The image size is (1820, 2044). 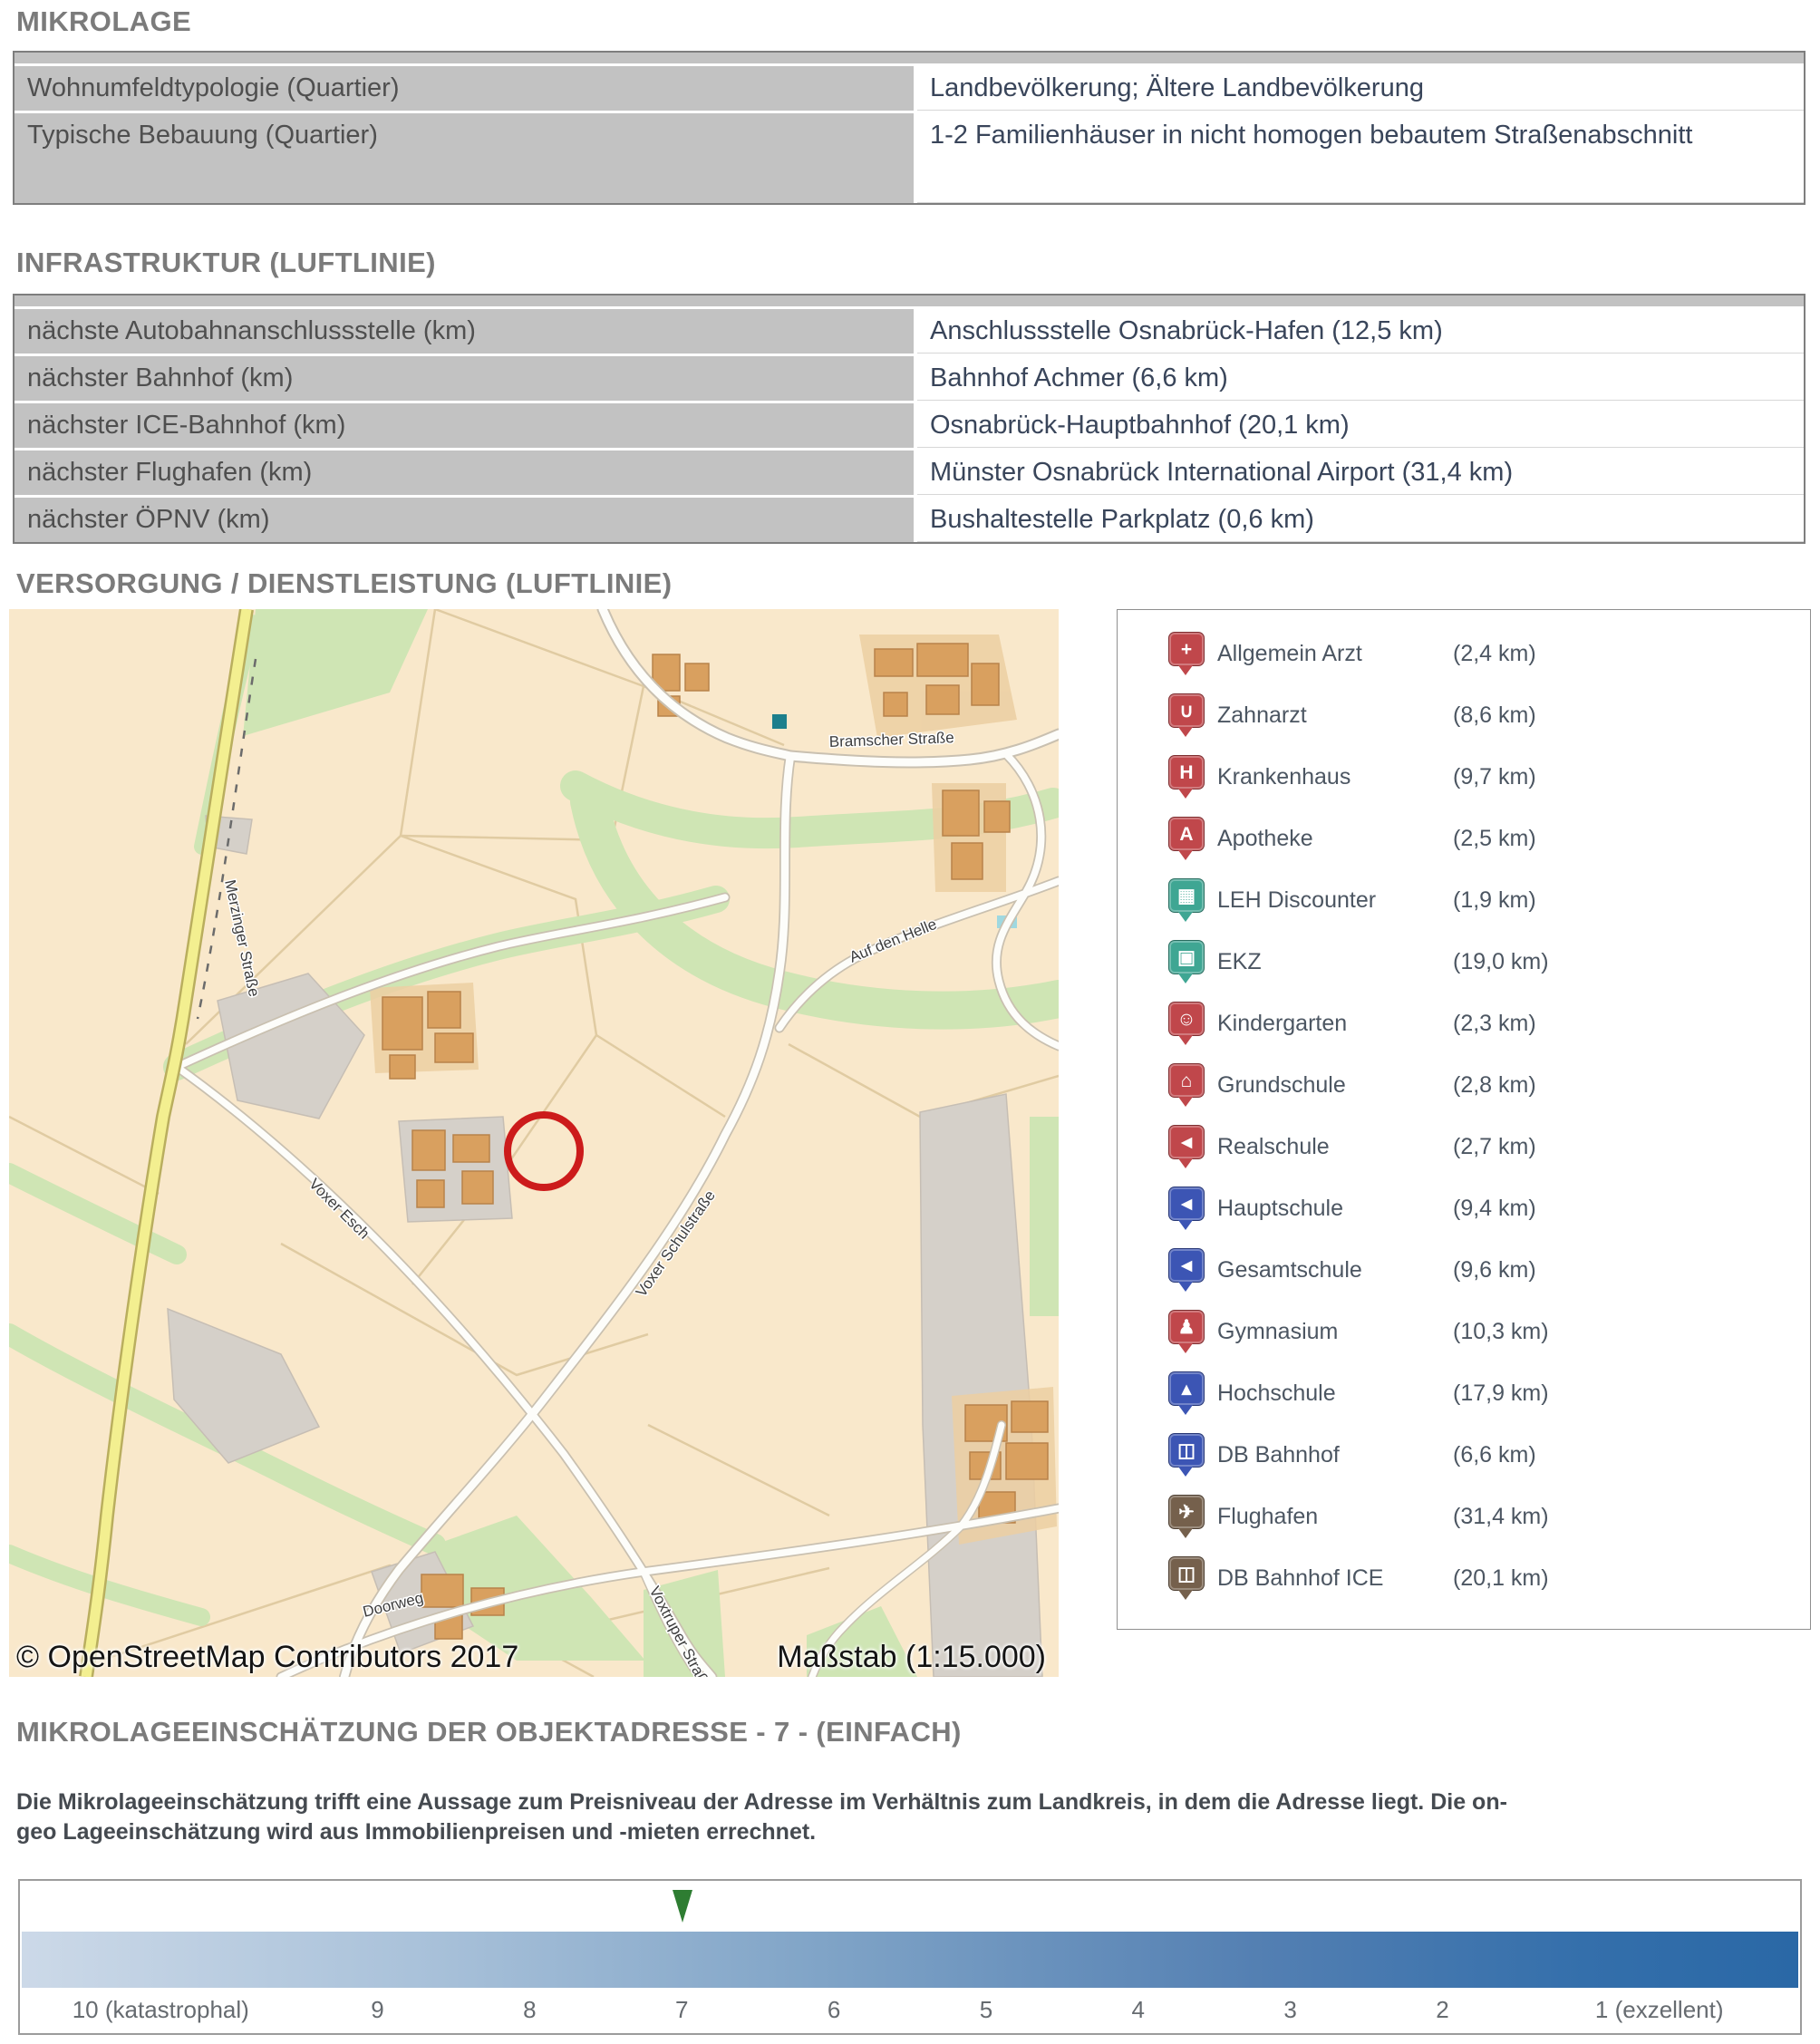 I want to click on rating-marker-icon, so click(x=682, y=1906).